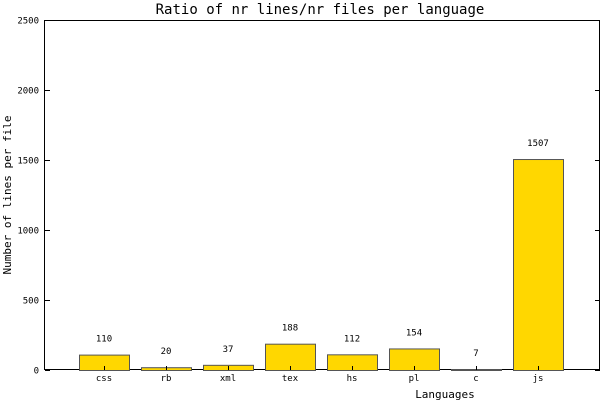  What do you see at coordinates (290, 379) in the screenshot?
I see `x-tick-label-tex: tex` at bounding box center [290, 379].